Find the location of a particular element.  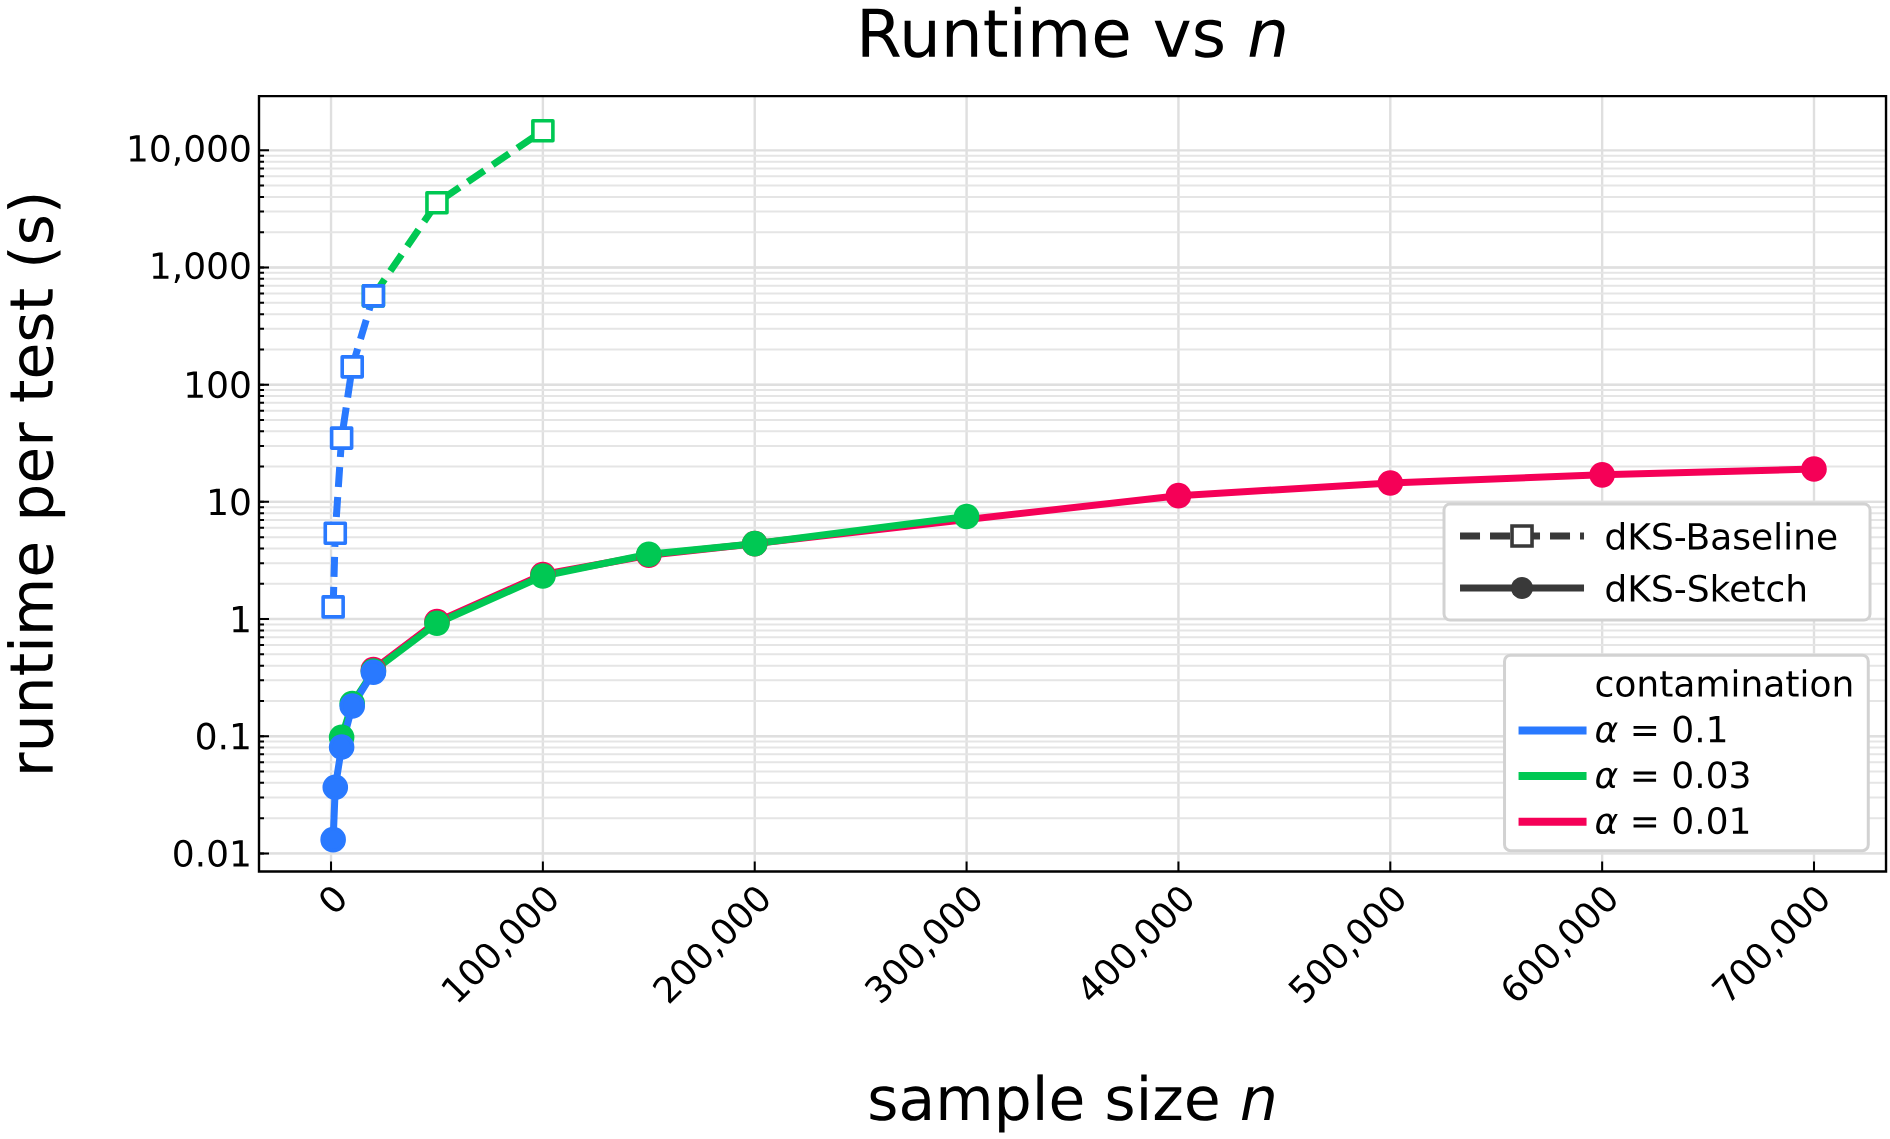

annotation: dKS-Baseline is located at coordinates (1721, 536).